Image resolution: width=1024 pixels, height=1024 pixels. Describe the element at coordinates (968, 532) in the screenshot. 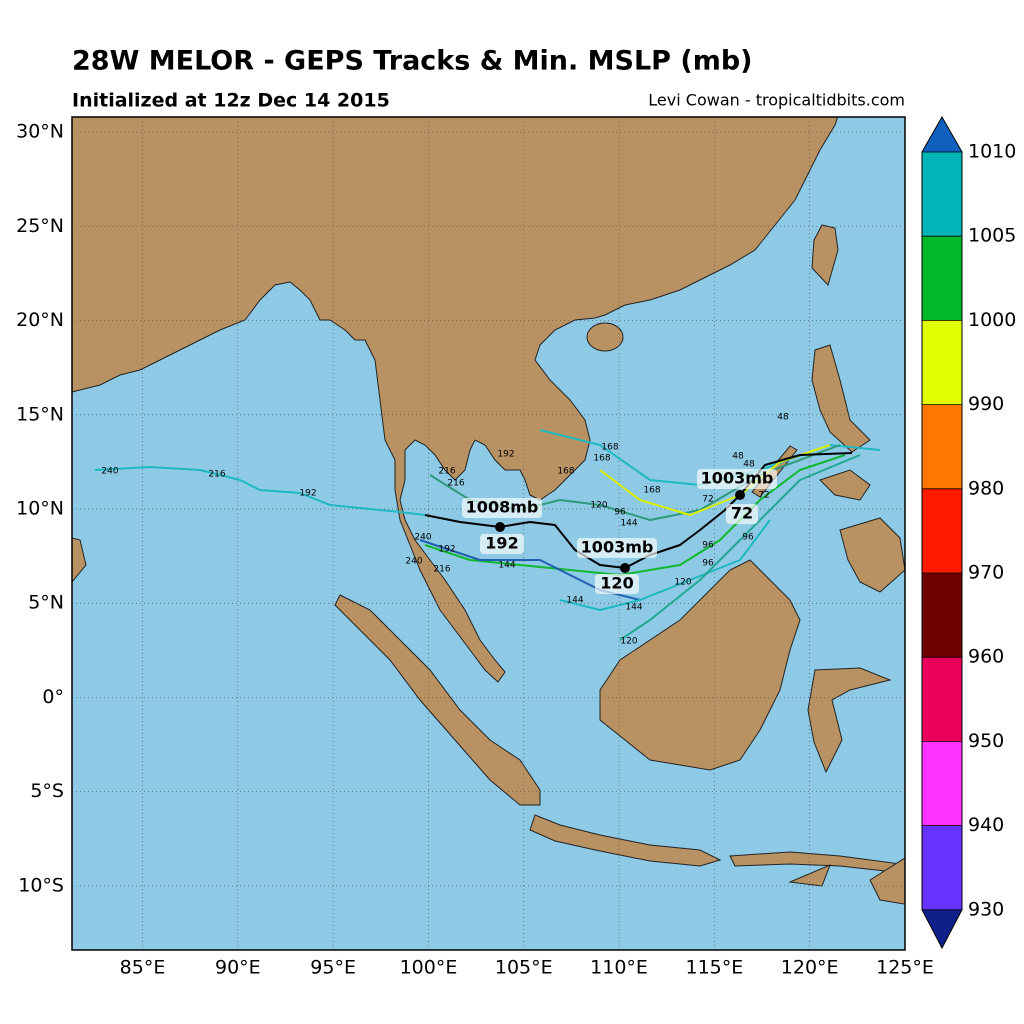

I see `colorbar: 1010 1005 1000 990 980 970 960 950 940 930` at that location.